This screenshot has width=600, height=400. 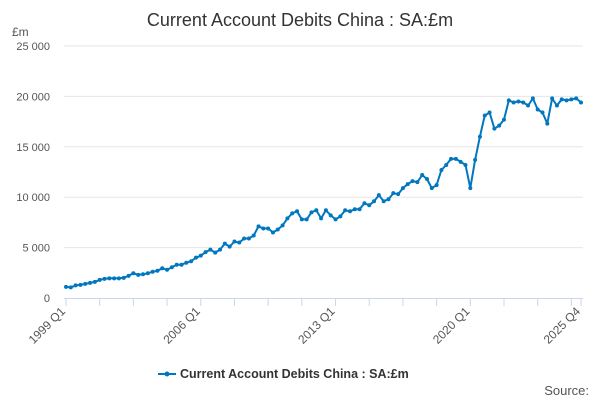 I want to click on y-tick-label: 15 000, so click(x=33, y=148).